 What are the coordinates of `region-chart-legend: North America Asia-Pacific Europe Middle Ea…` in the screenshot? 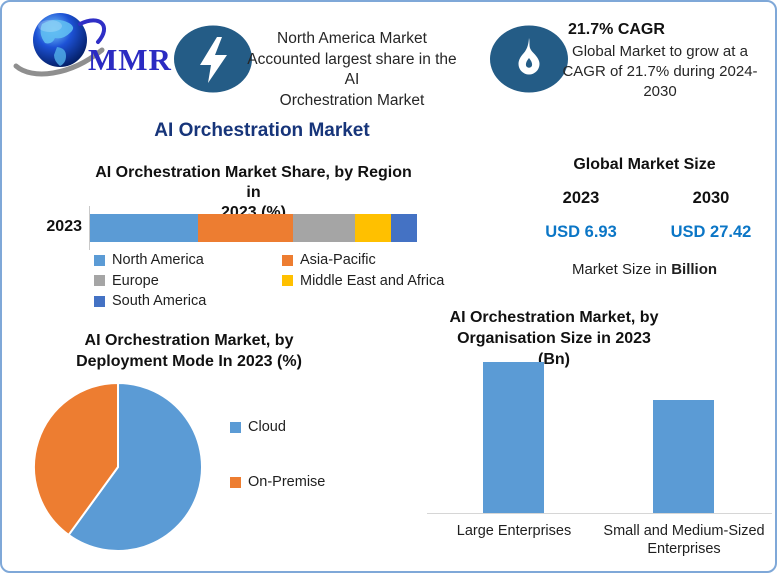 It's located at (274, 280).